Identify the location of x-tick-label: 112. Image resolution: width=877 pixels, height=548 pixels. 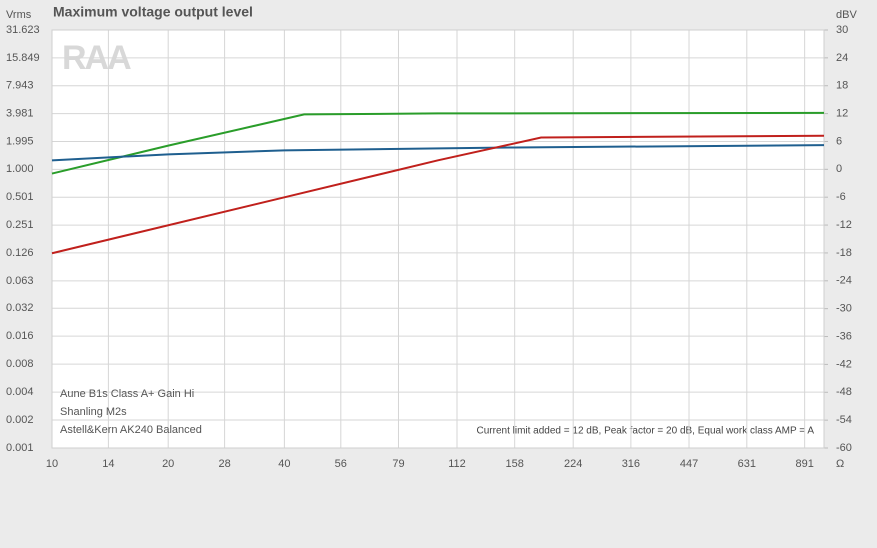
(457, 464).